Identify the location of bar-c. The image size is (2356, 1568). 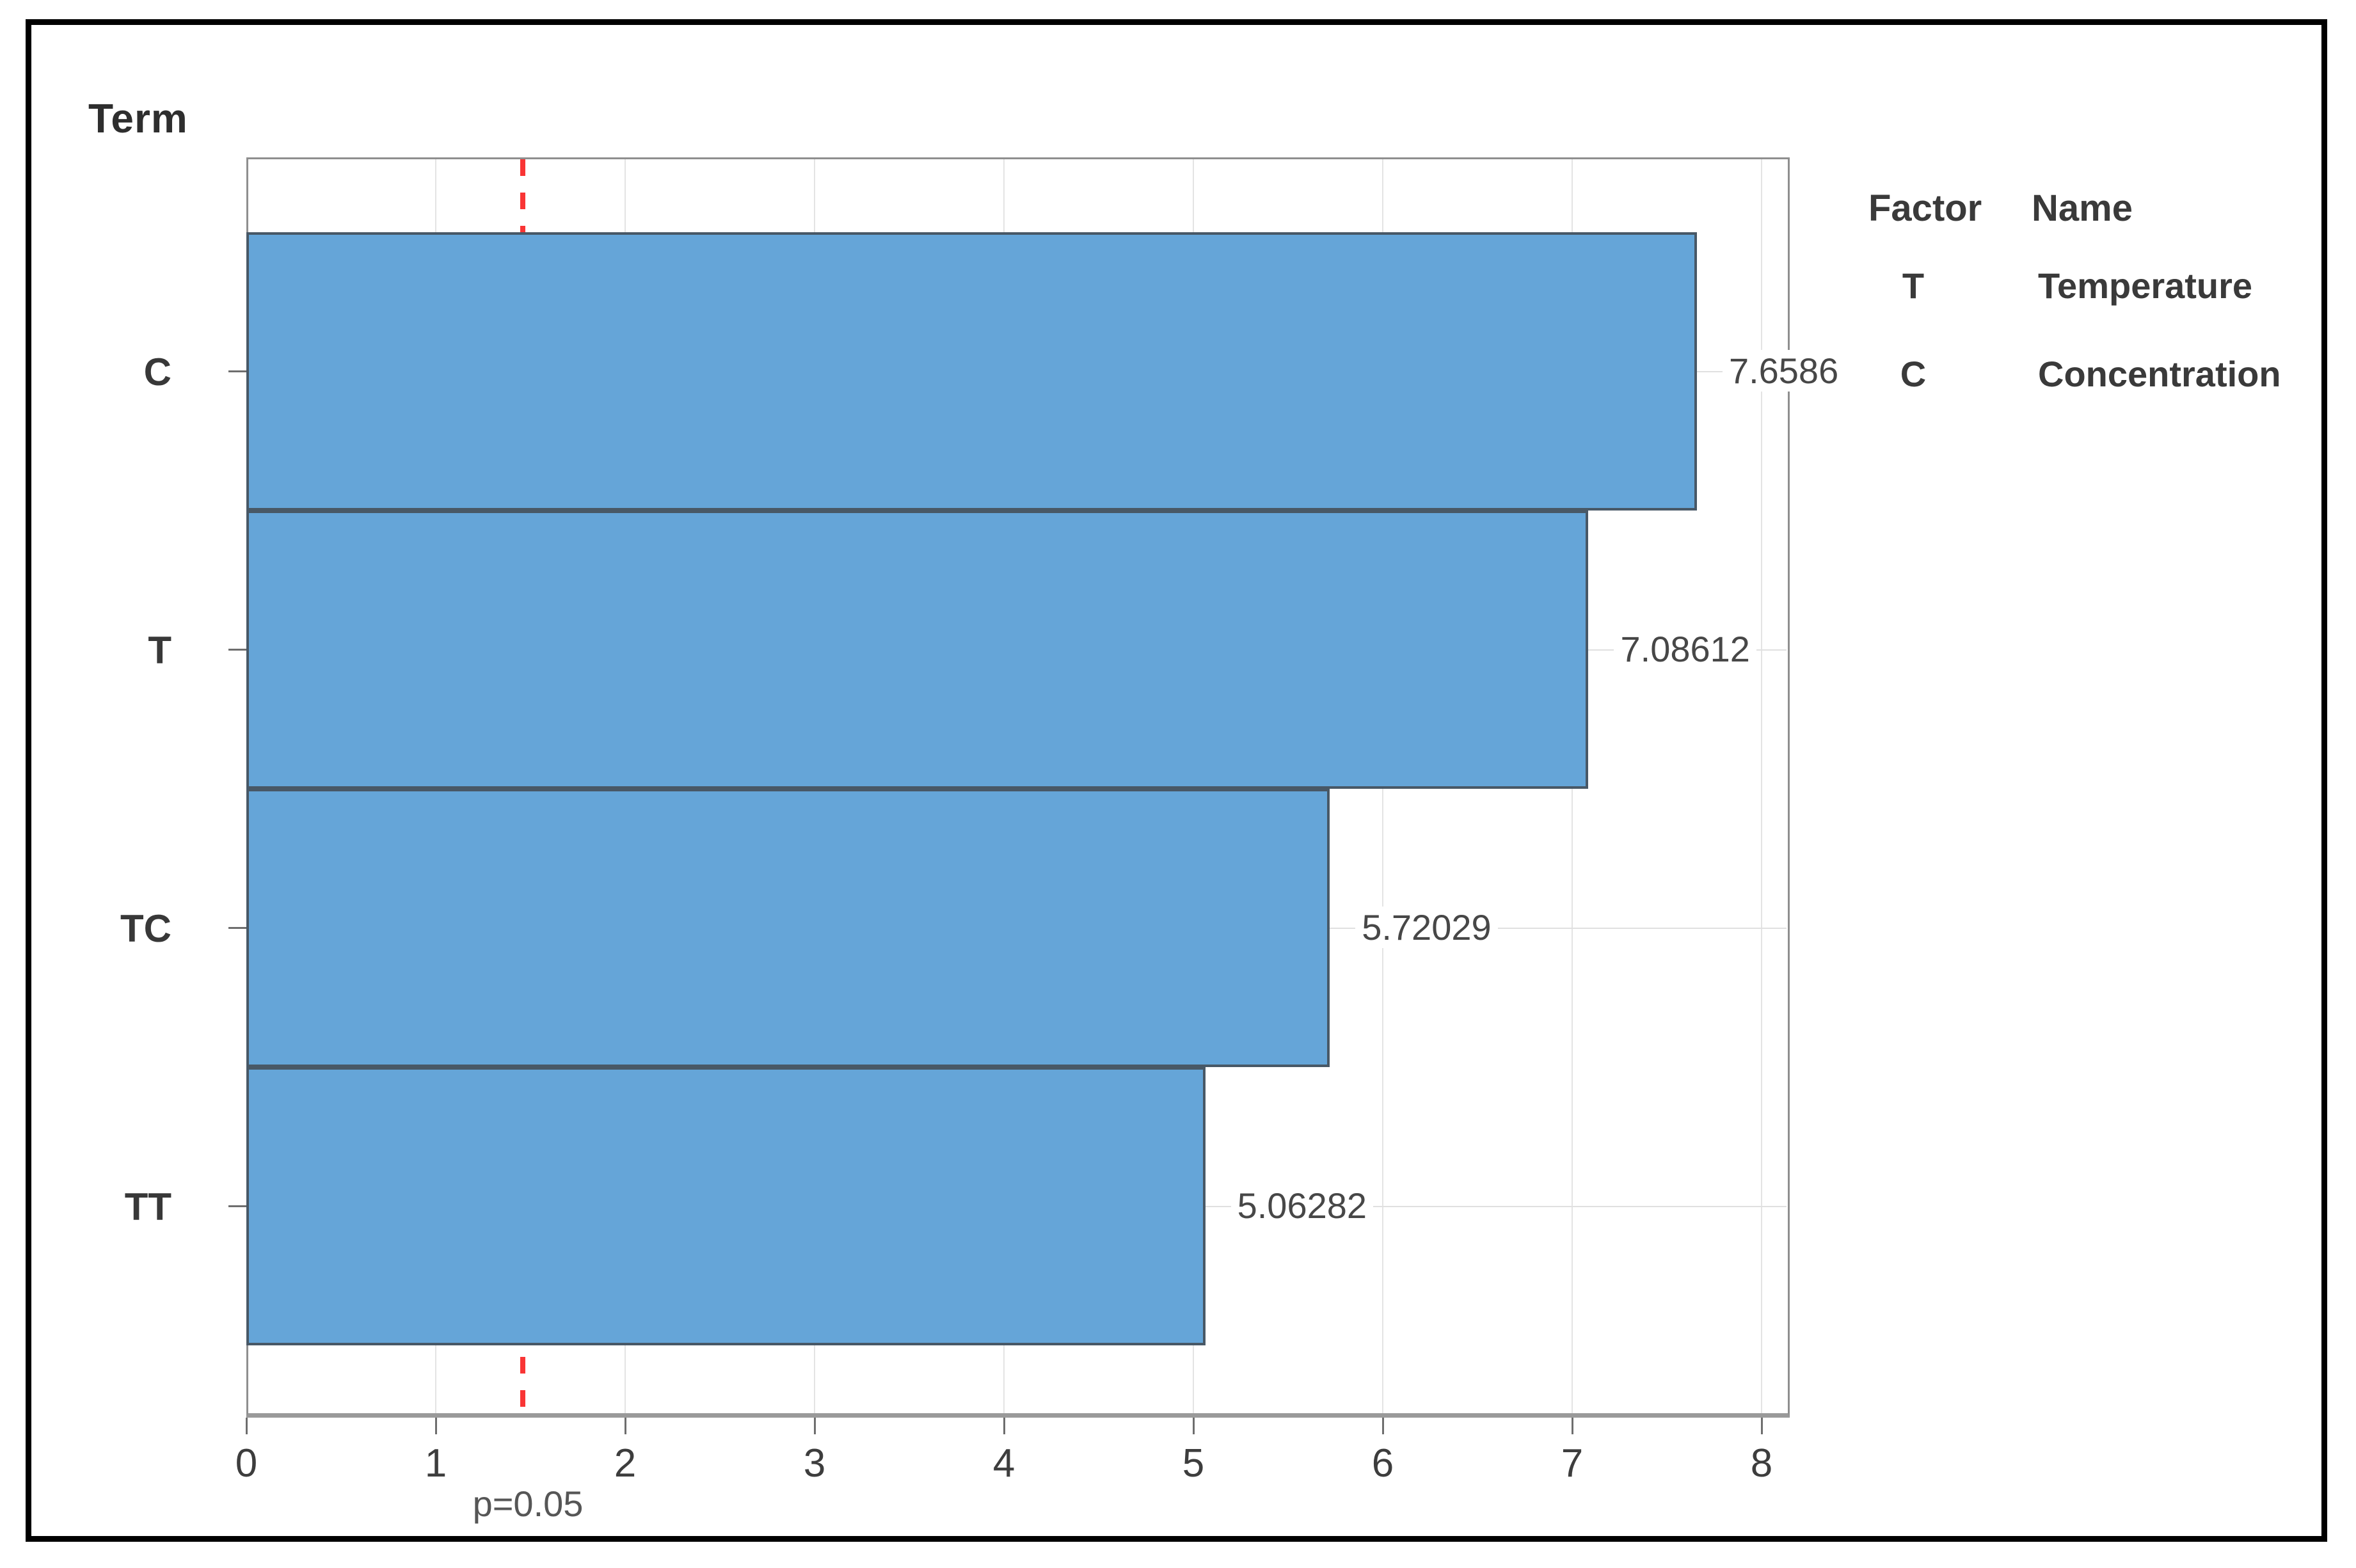
(971, 371).